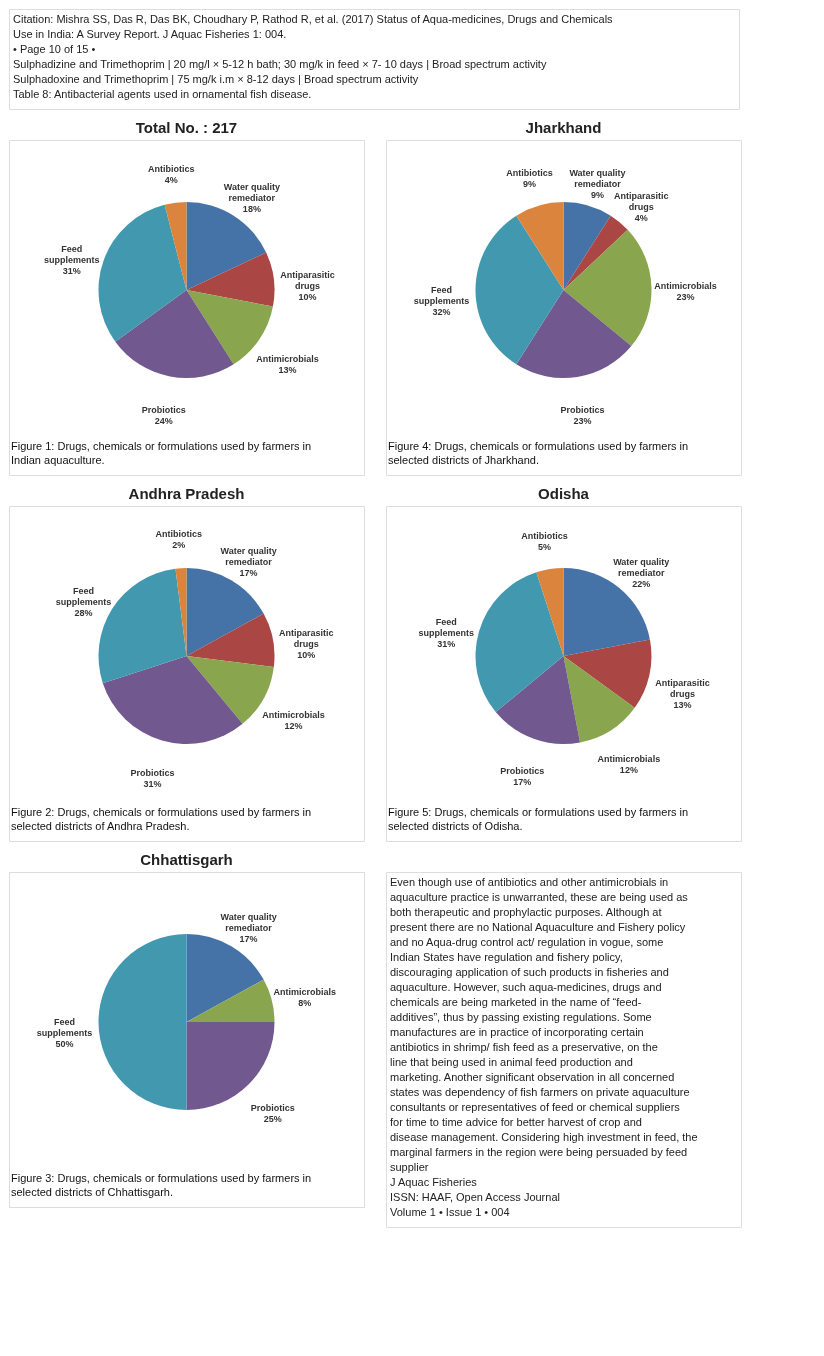 This screenshot has height=1356, width=824. I want to click on data-label: 28%, so click(83, 612).